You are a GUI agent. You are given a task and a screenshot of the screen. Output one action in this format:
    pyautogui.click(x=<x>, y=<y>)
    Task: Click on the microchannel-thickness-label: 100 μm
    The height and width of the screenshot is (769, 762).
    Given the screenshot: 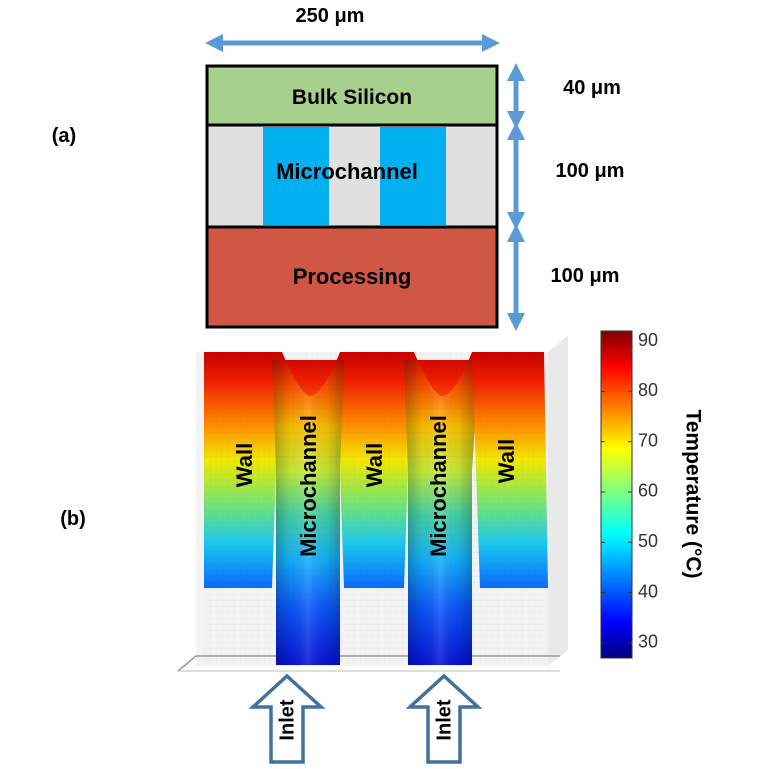 What is the action you would take?
    pyautogui.click(x=590, y=171)
    